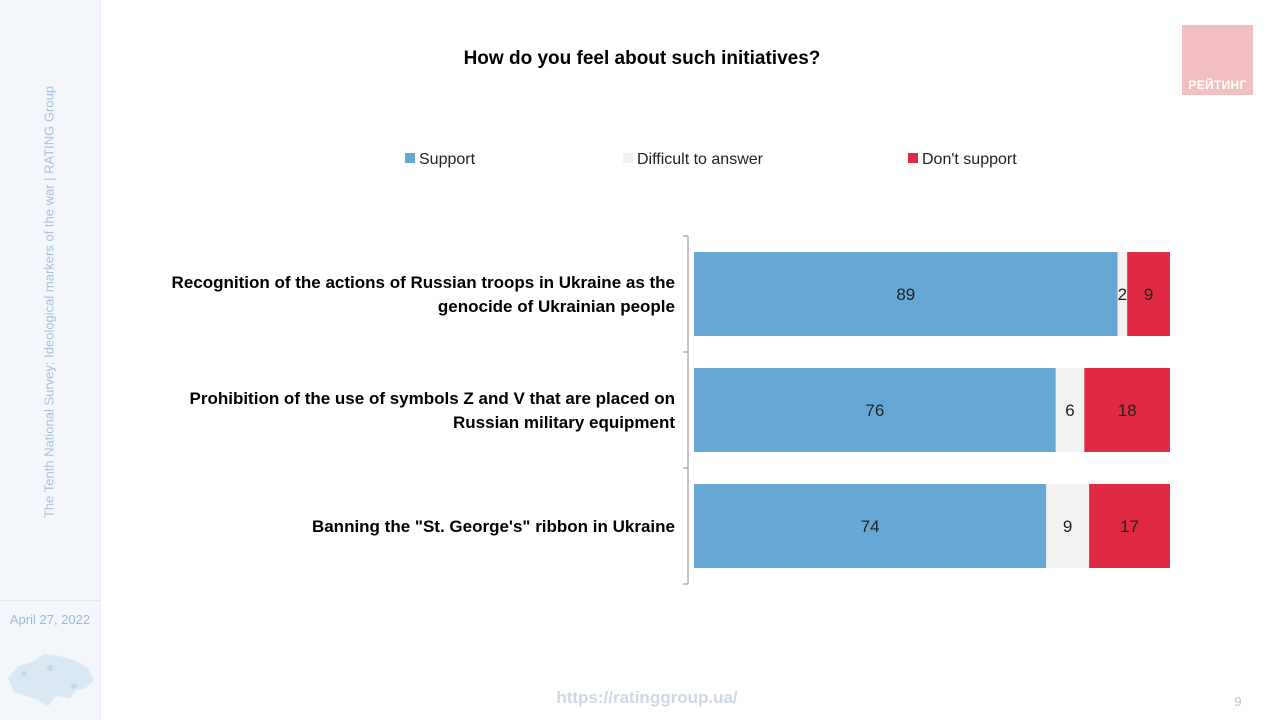 The image size is (1280, 720). I want to click on website-url: https://ratinggroup.ua/, so click(647, 697).